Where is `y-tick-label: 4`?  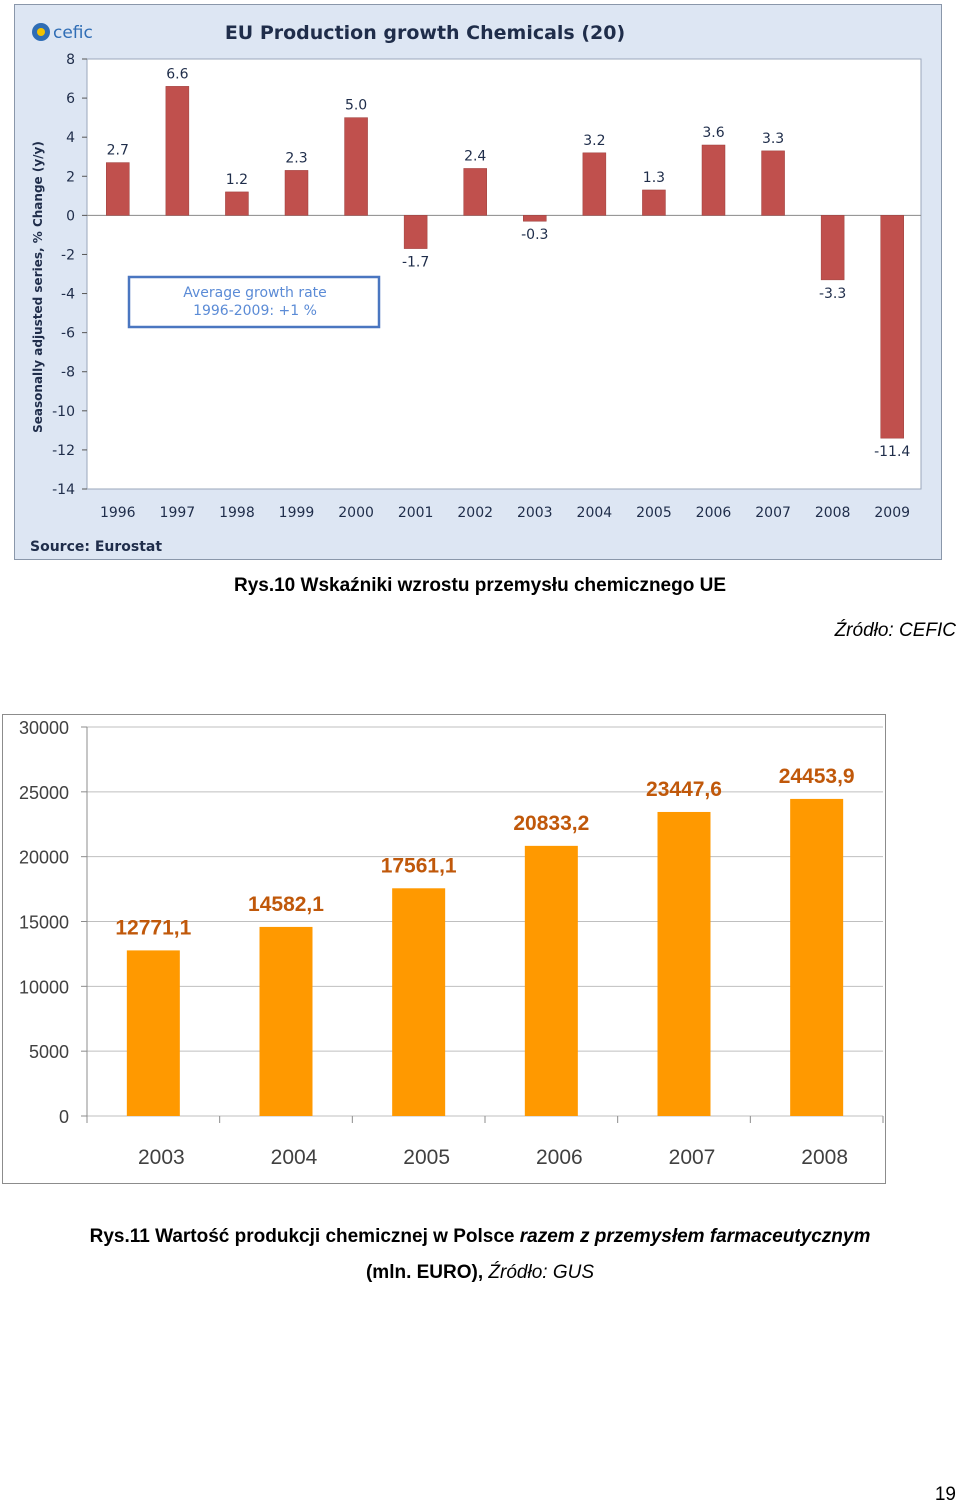
y-tick-label: 4 is located at coordinates (70, 138).